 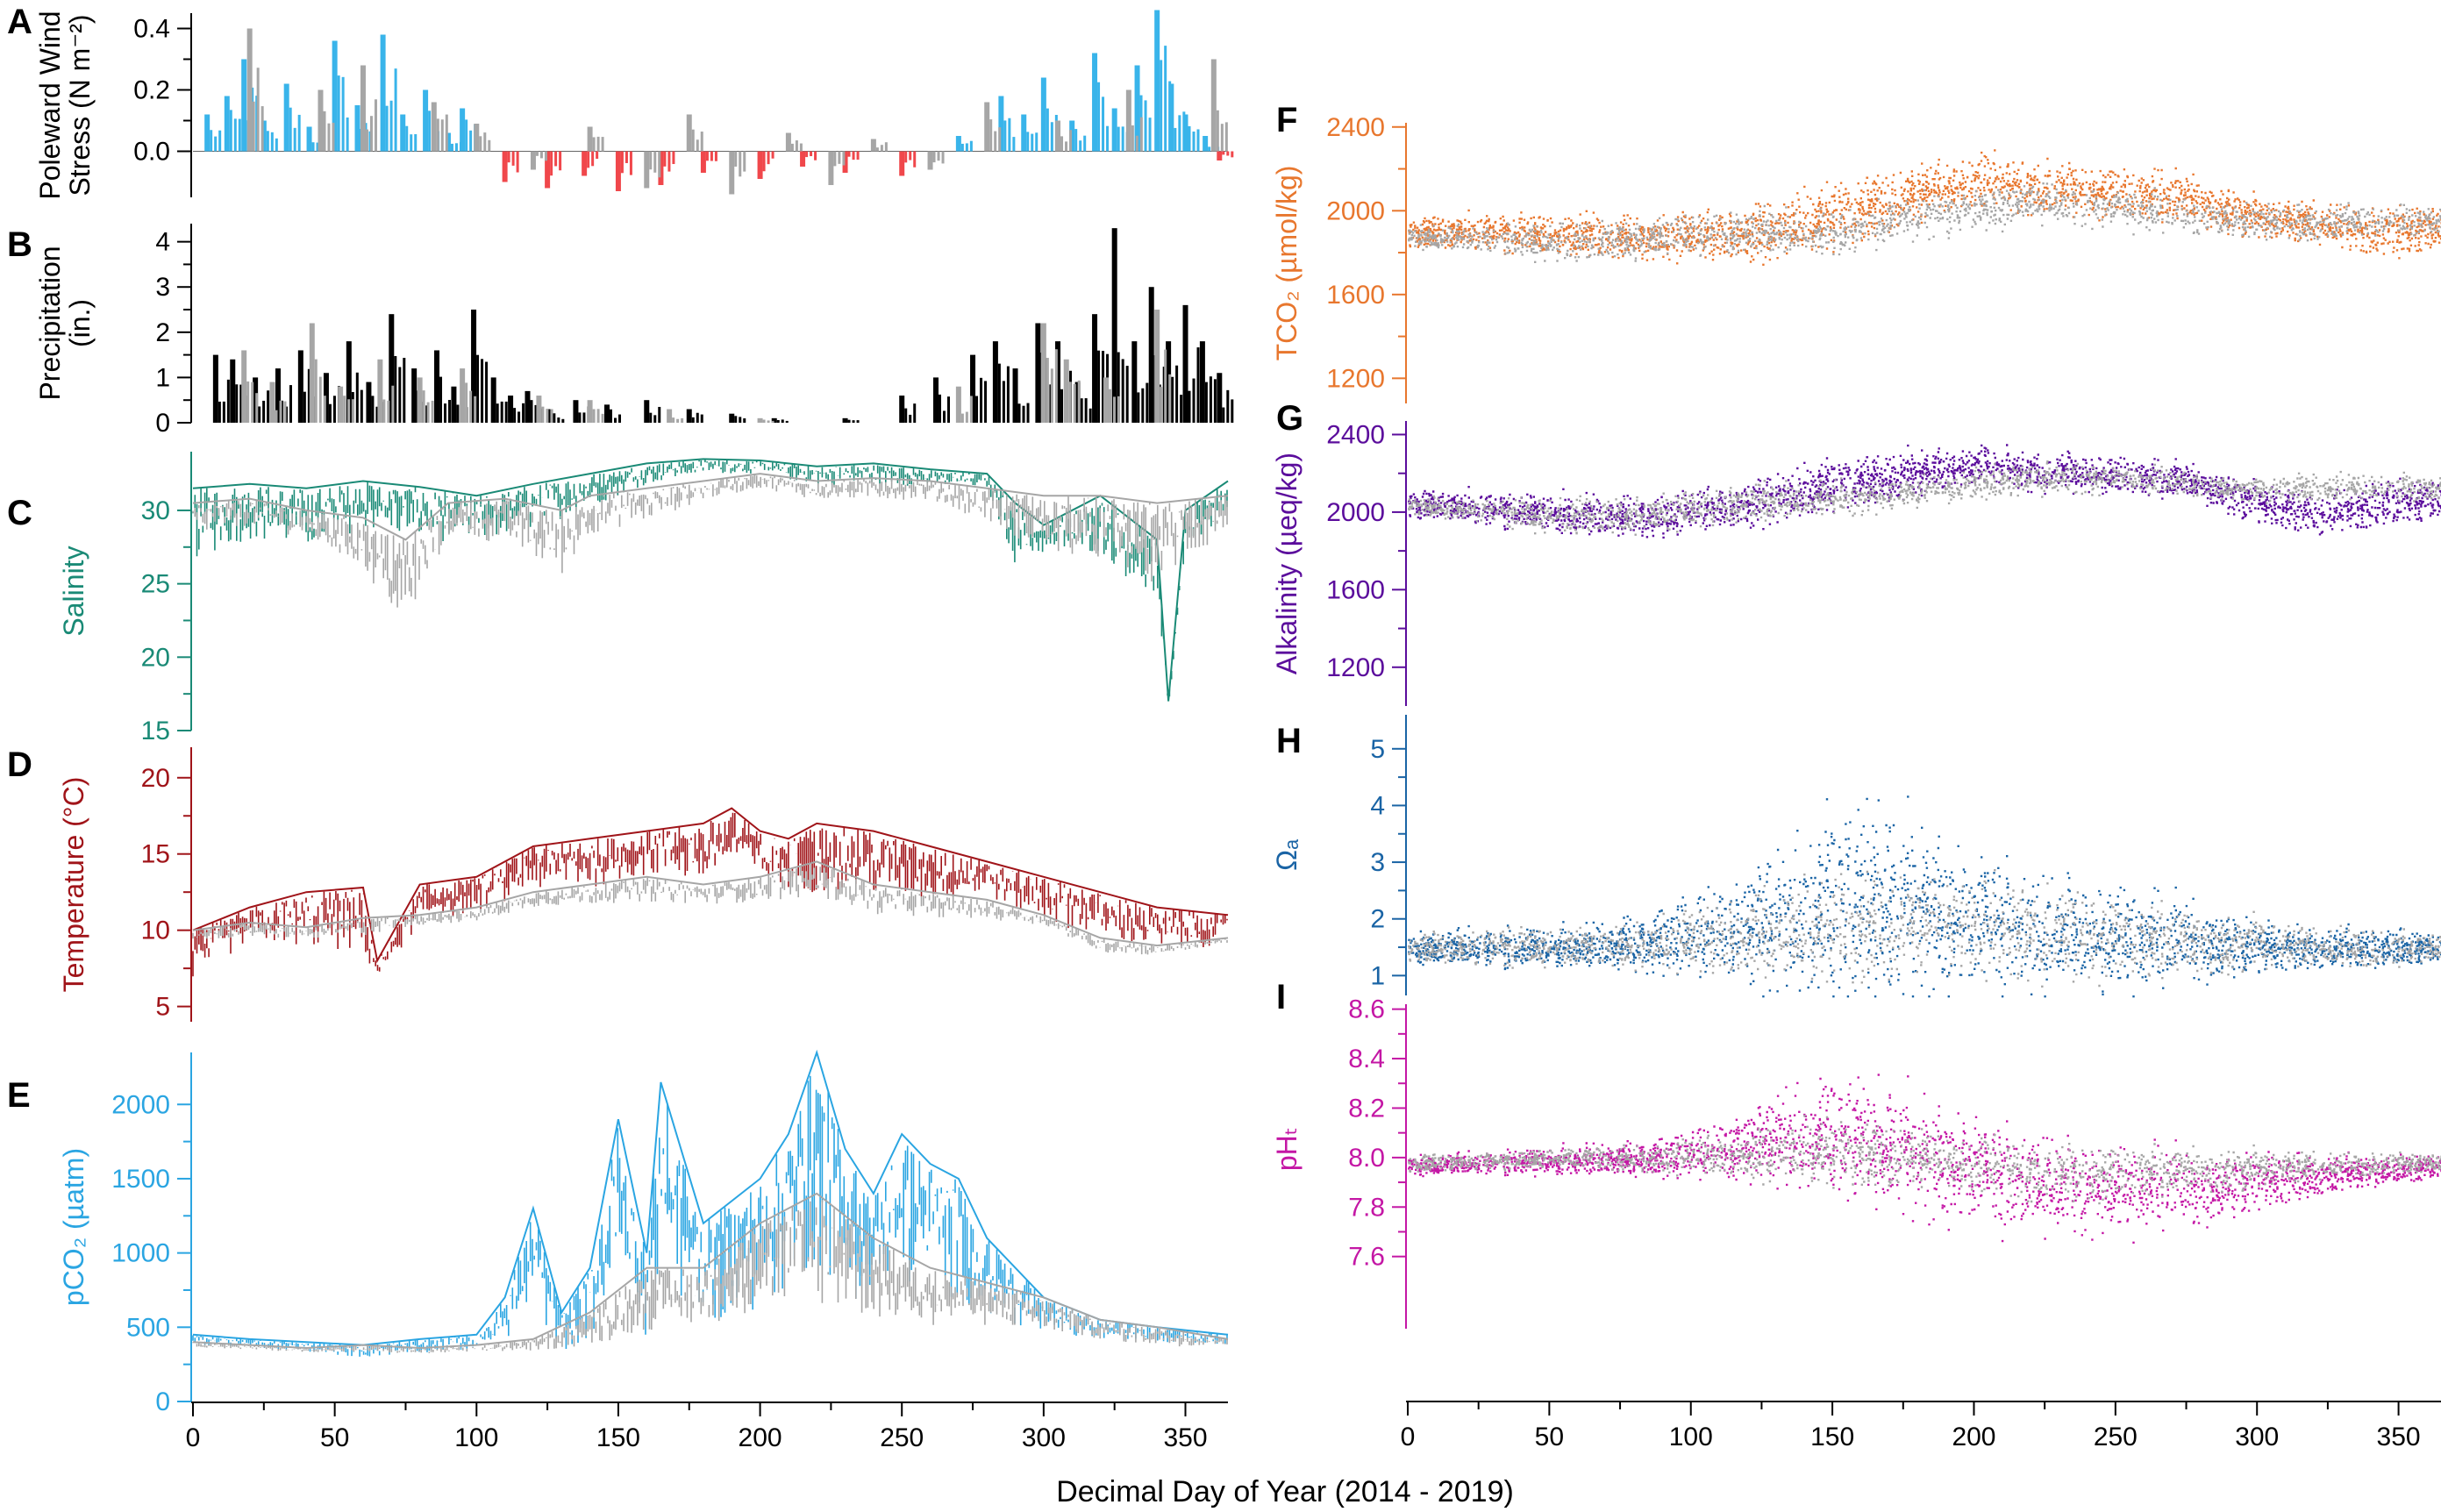 I want to click on y-axis-title-I: pHₜ, so click(x=1287, y=1149).